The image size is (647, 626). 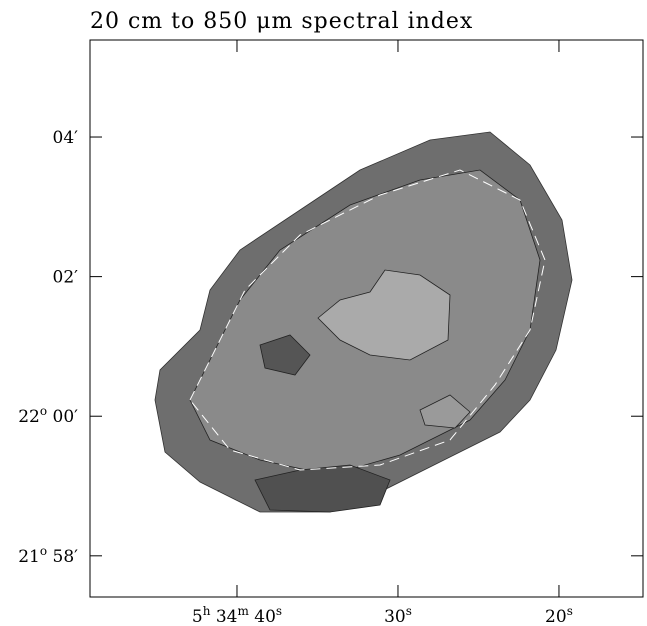 I want to click on chart-title: 20 cm to 850 μm spectral index, so click(x=281, y=21).